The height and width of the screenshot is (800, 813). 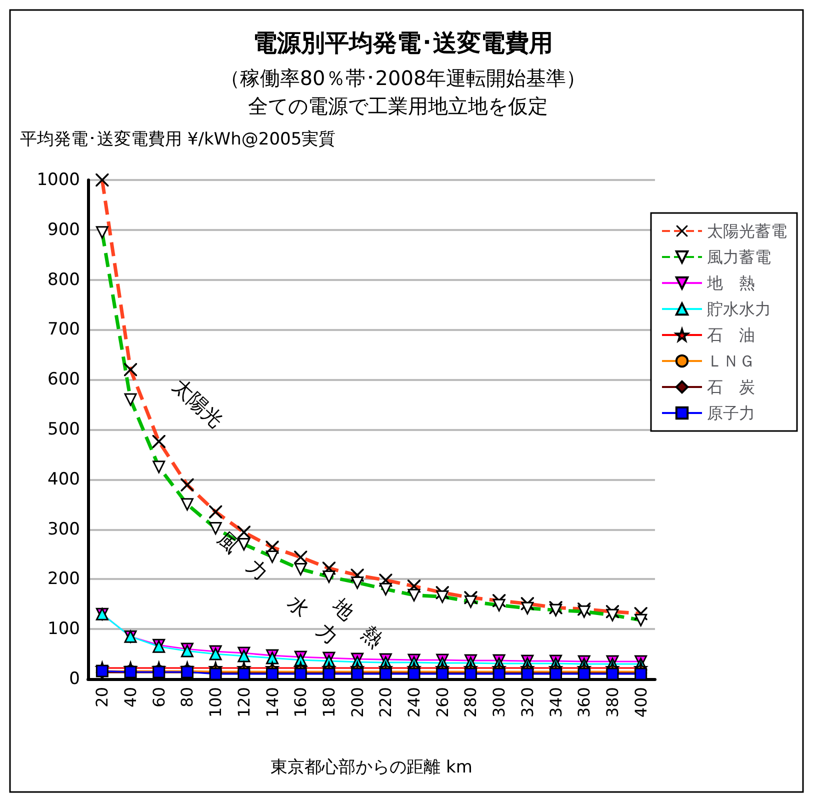 I want to click on y-tick-label: 500, so click(x=64, y=430).